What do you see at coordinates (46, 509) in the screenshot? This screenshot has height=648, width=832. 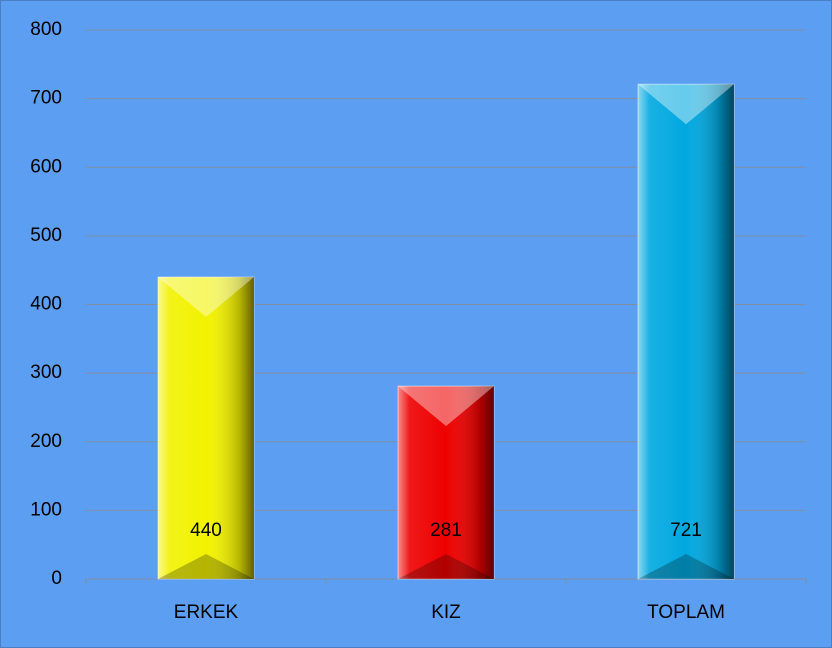 I see `y-tick-label: 100` at bounding box center [46, 509].